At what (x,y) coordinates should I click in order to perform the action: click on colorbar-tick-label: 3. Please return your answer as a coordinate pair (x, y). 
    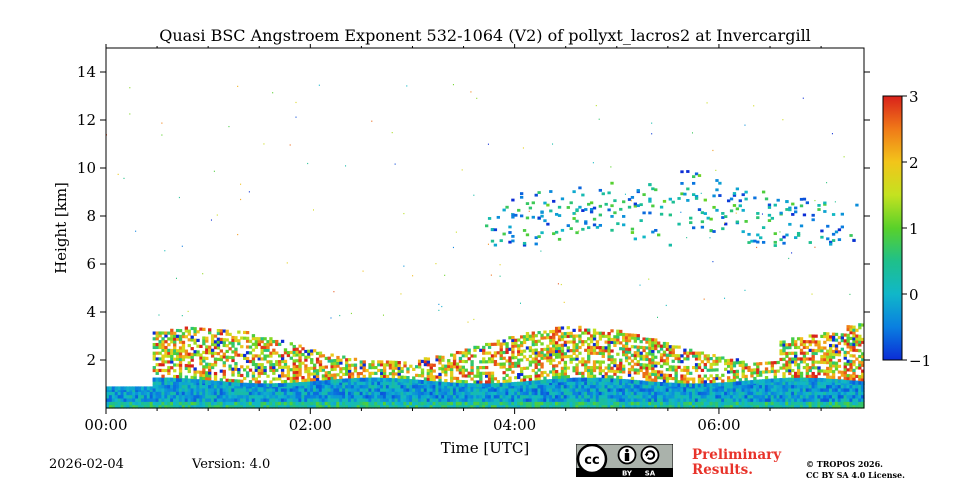
    Looking at the image, I should click on (914, 97).